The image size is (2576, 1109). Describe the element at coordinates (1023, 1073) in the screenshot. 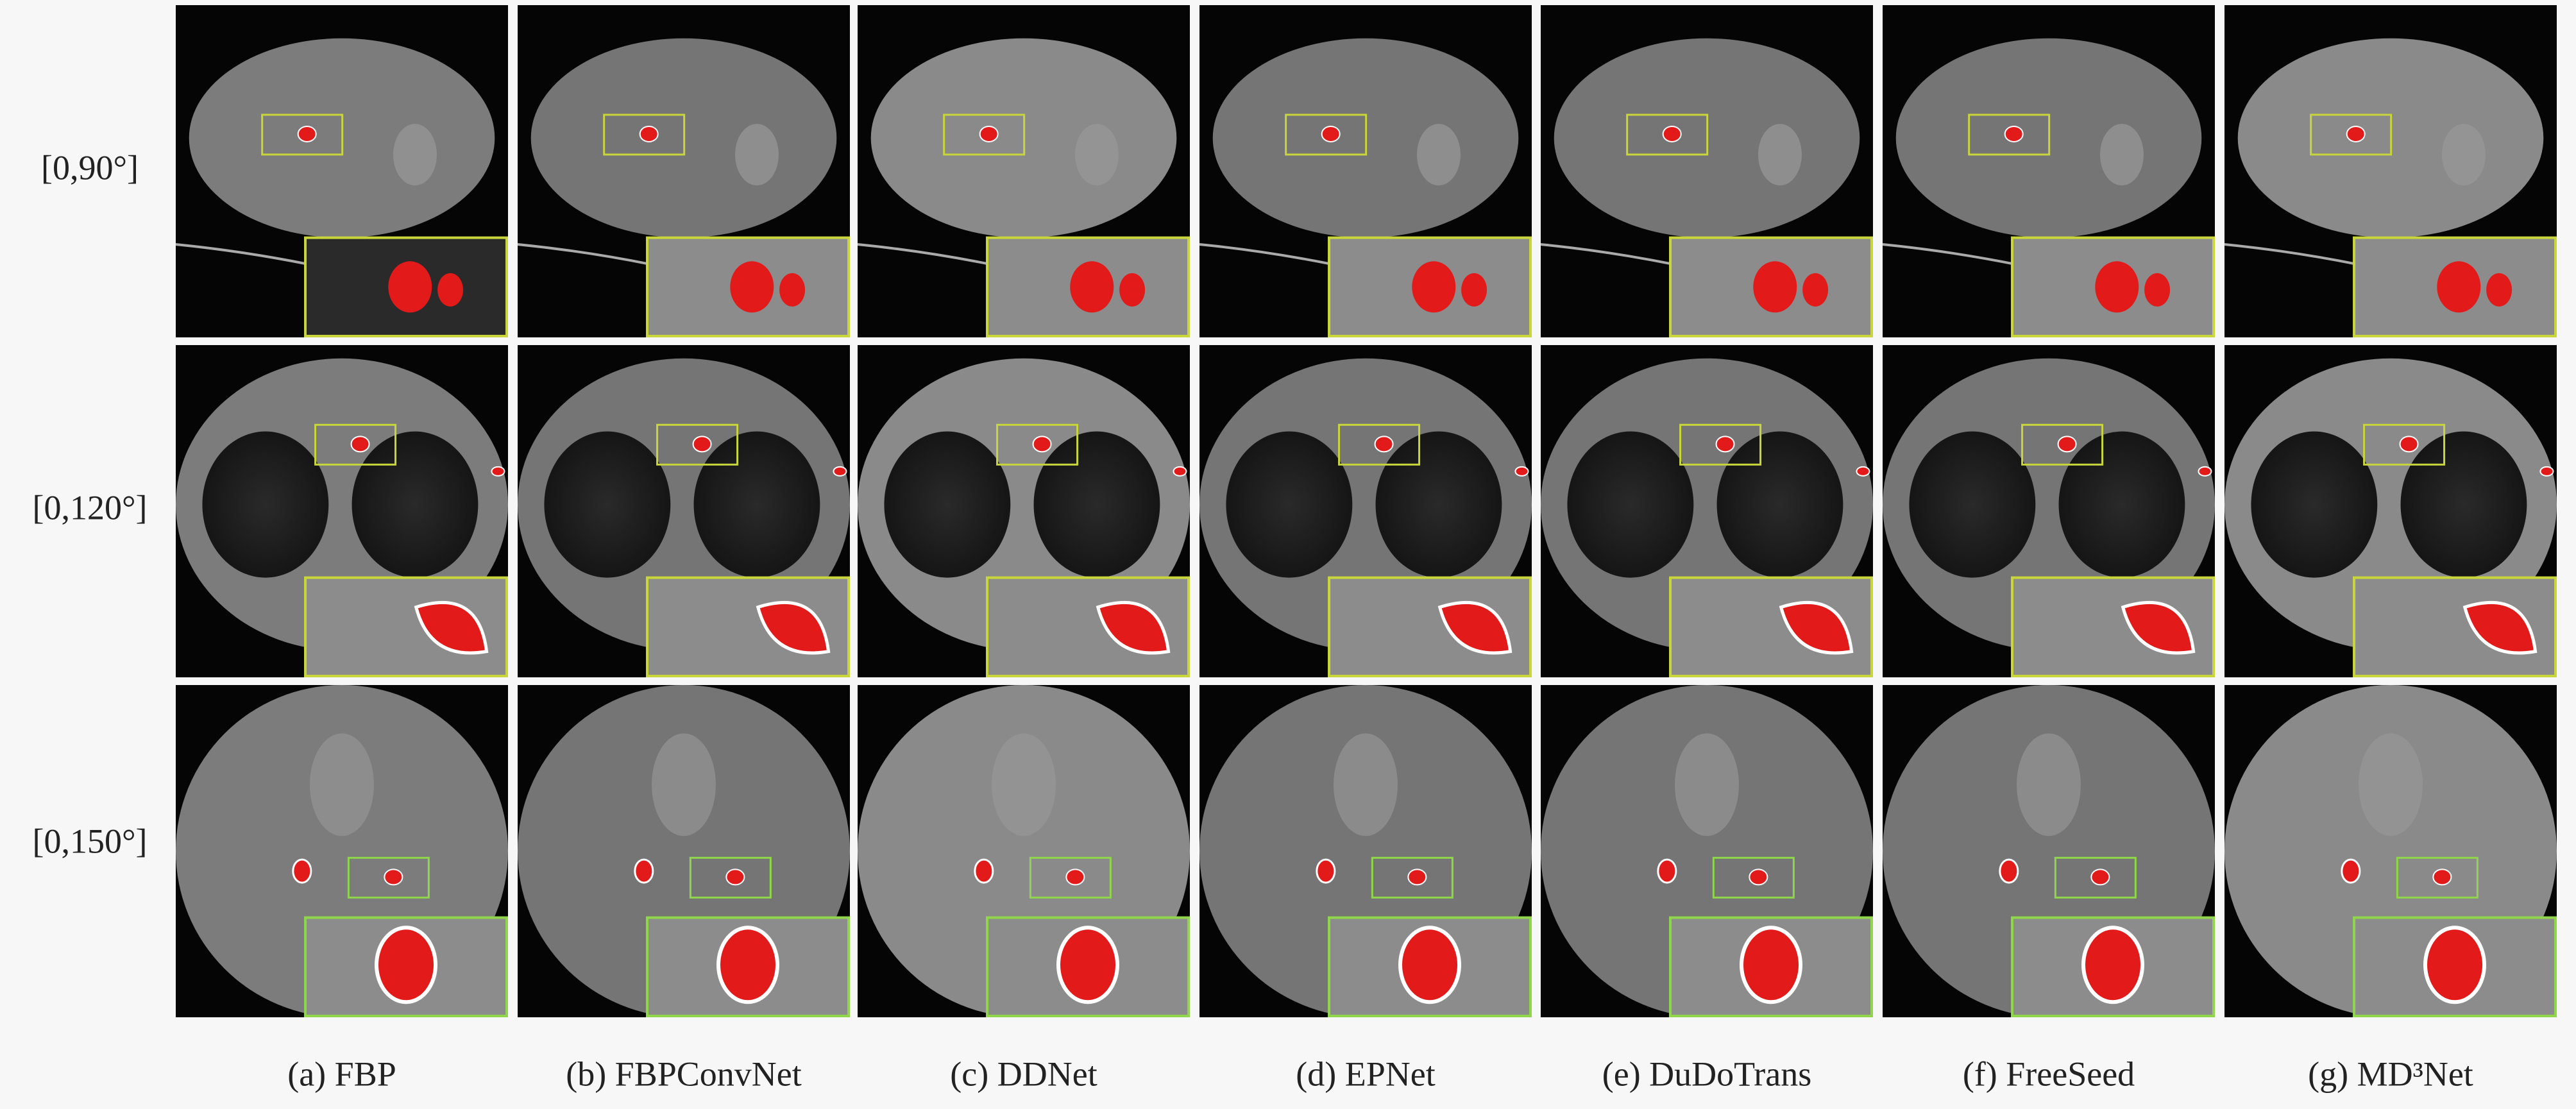

I see `caption: (c) DDNet` at that location.